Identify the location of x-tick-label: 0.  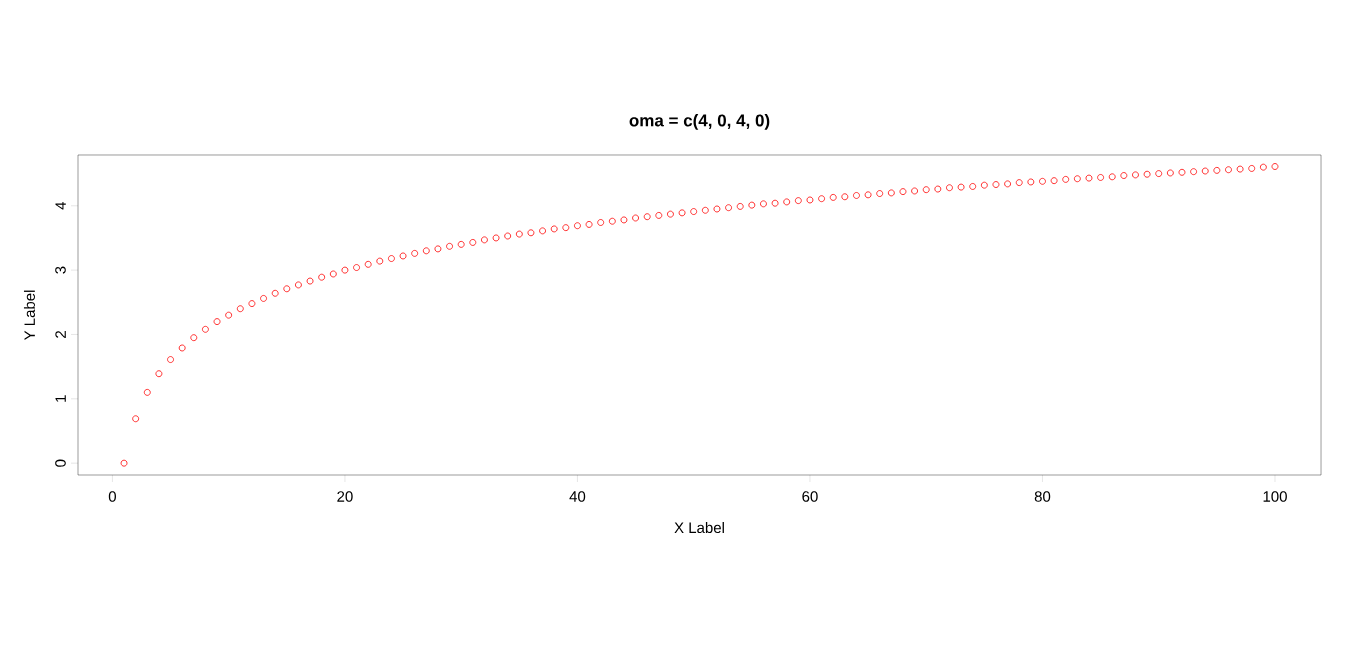
(112, 496).